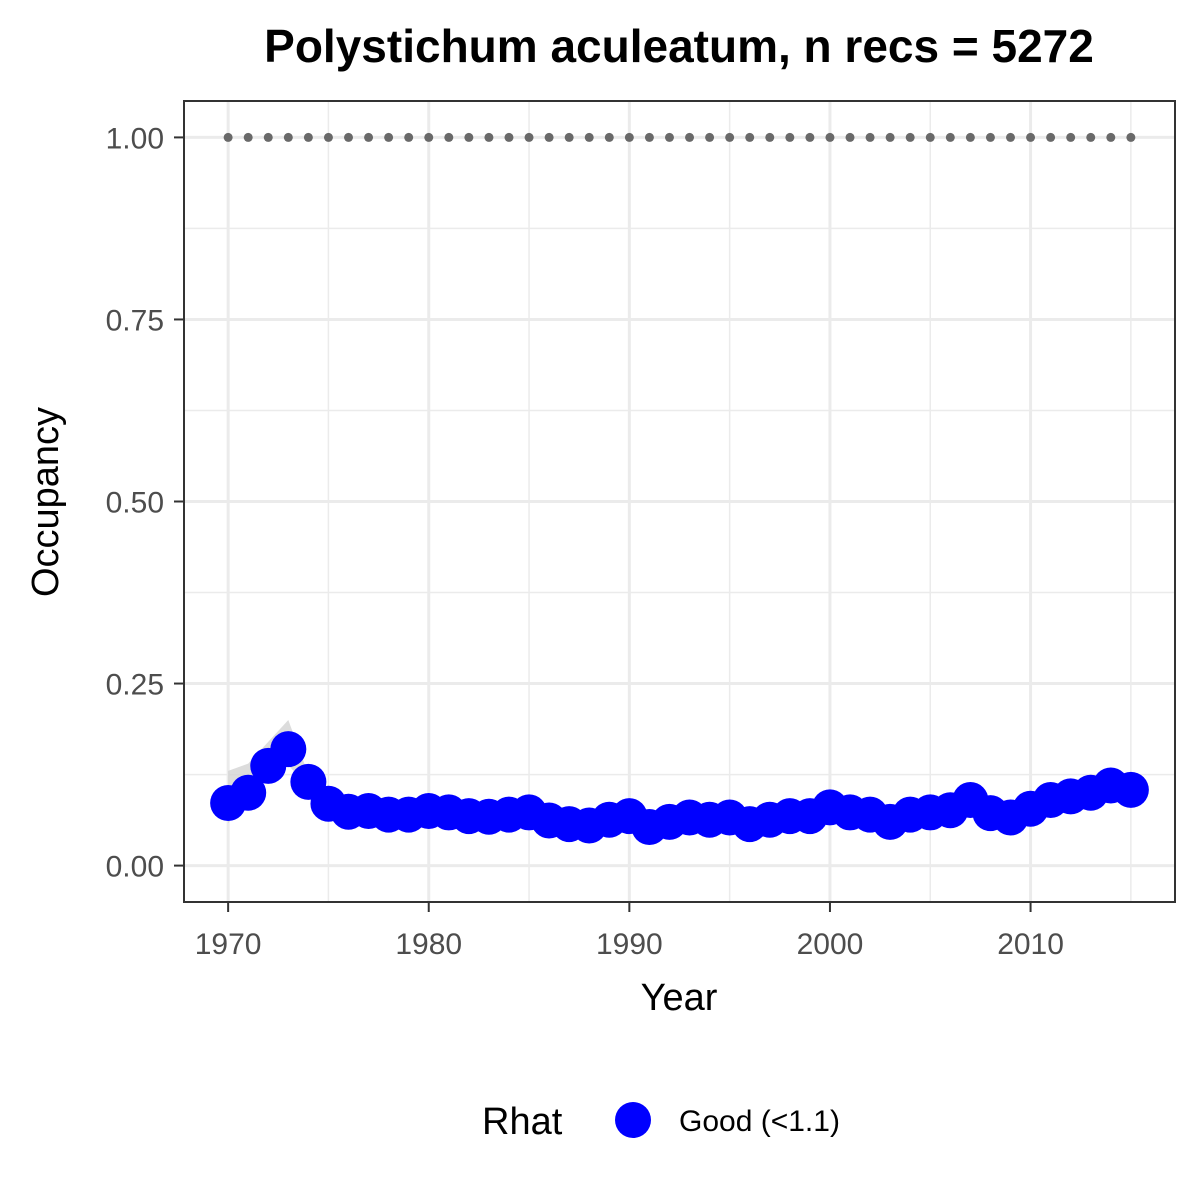 This screenshot has width=1200, height=1200. Describe the element at coordinates (679, 137) in the screenshot. I see `reference-line-dotted` at that location.